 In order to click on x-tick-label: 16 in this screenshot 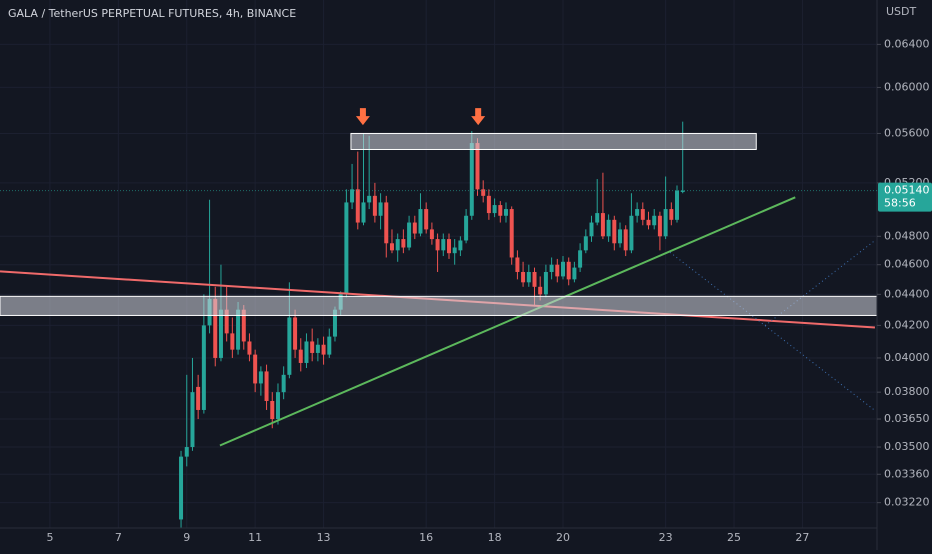, I will do `click(426, 537)`.